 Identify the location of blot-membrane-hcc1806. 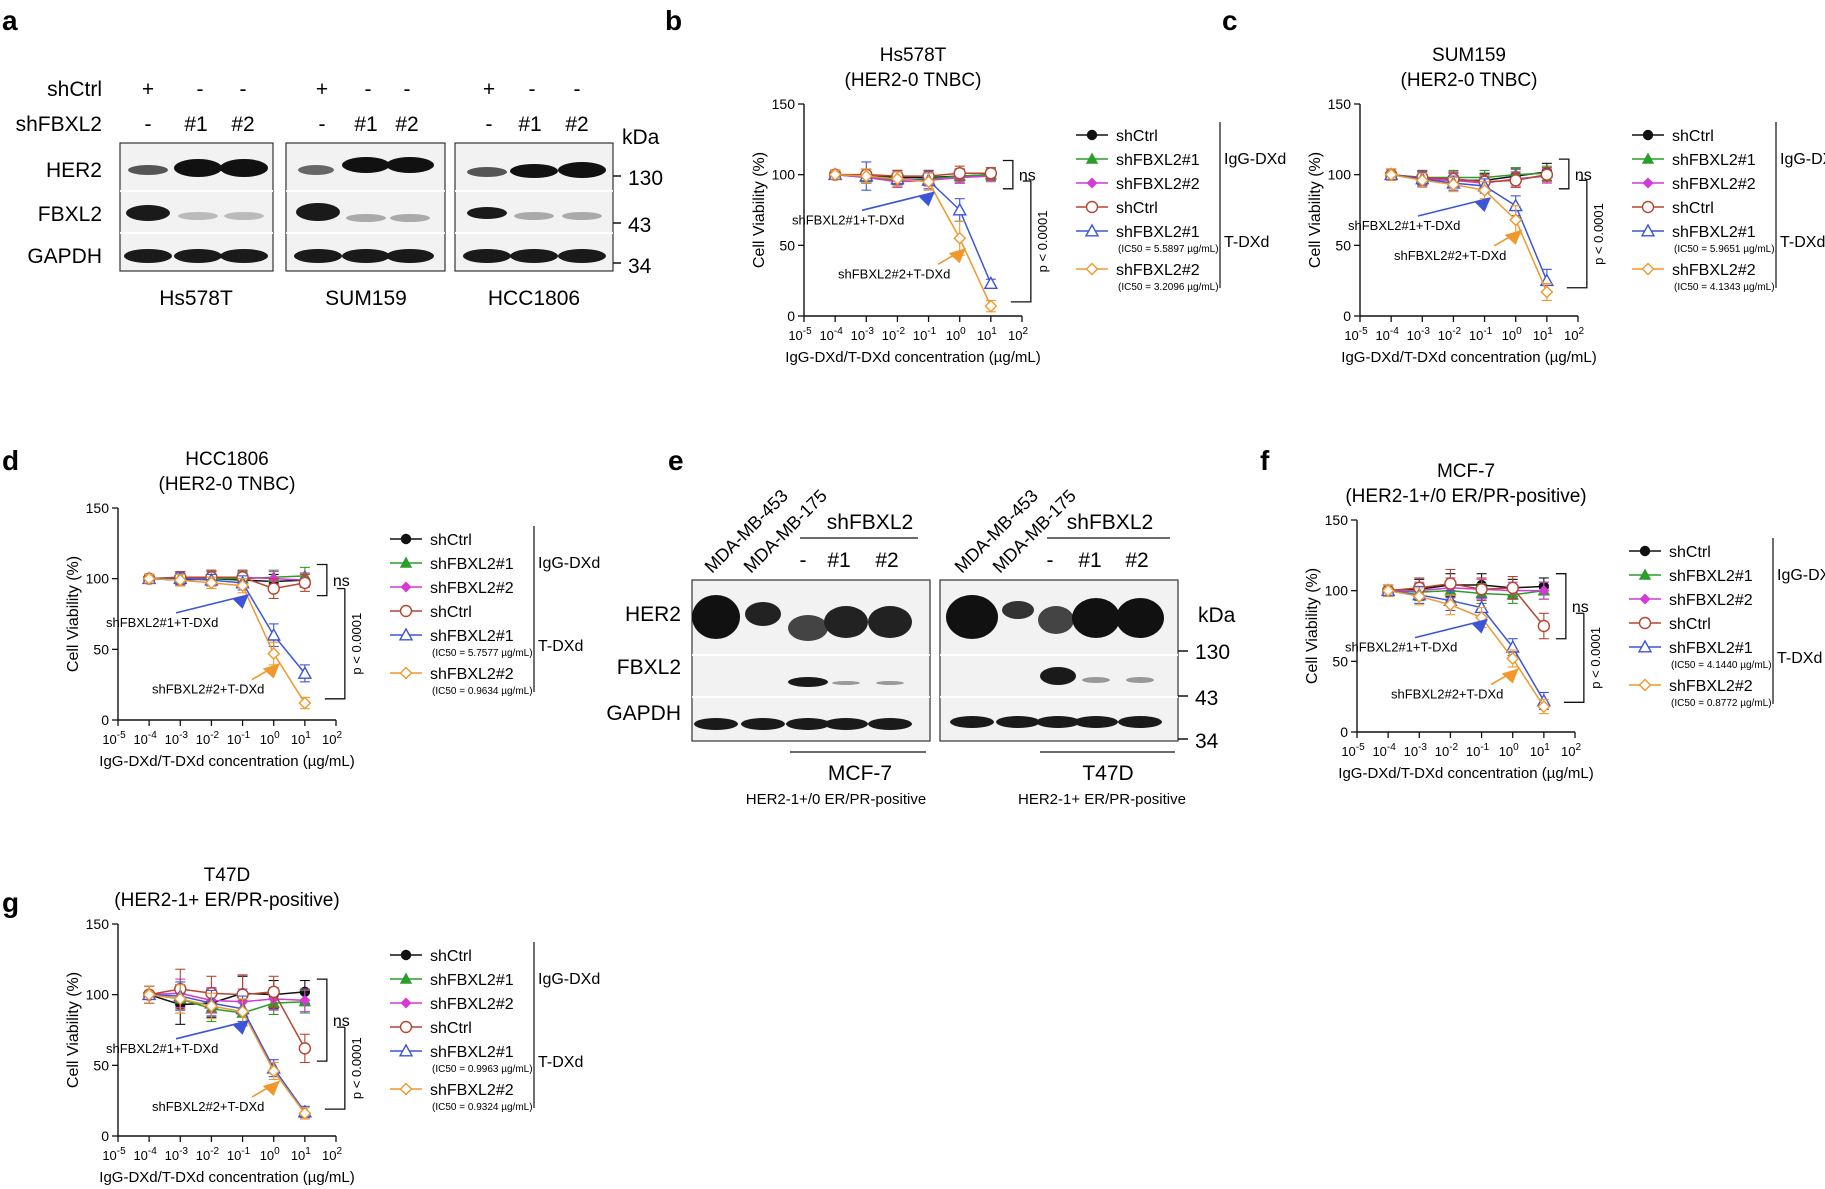
(534, 207).